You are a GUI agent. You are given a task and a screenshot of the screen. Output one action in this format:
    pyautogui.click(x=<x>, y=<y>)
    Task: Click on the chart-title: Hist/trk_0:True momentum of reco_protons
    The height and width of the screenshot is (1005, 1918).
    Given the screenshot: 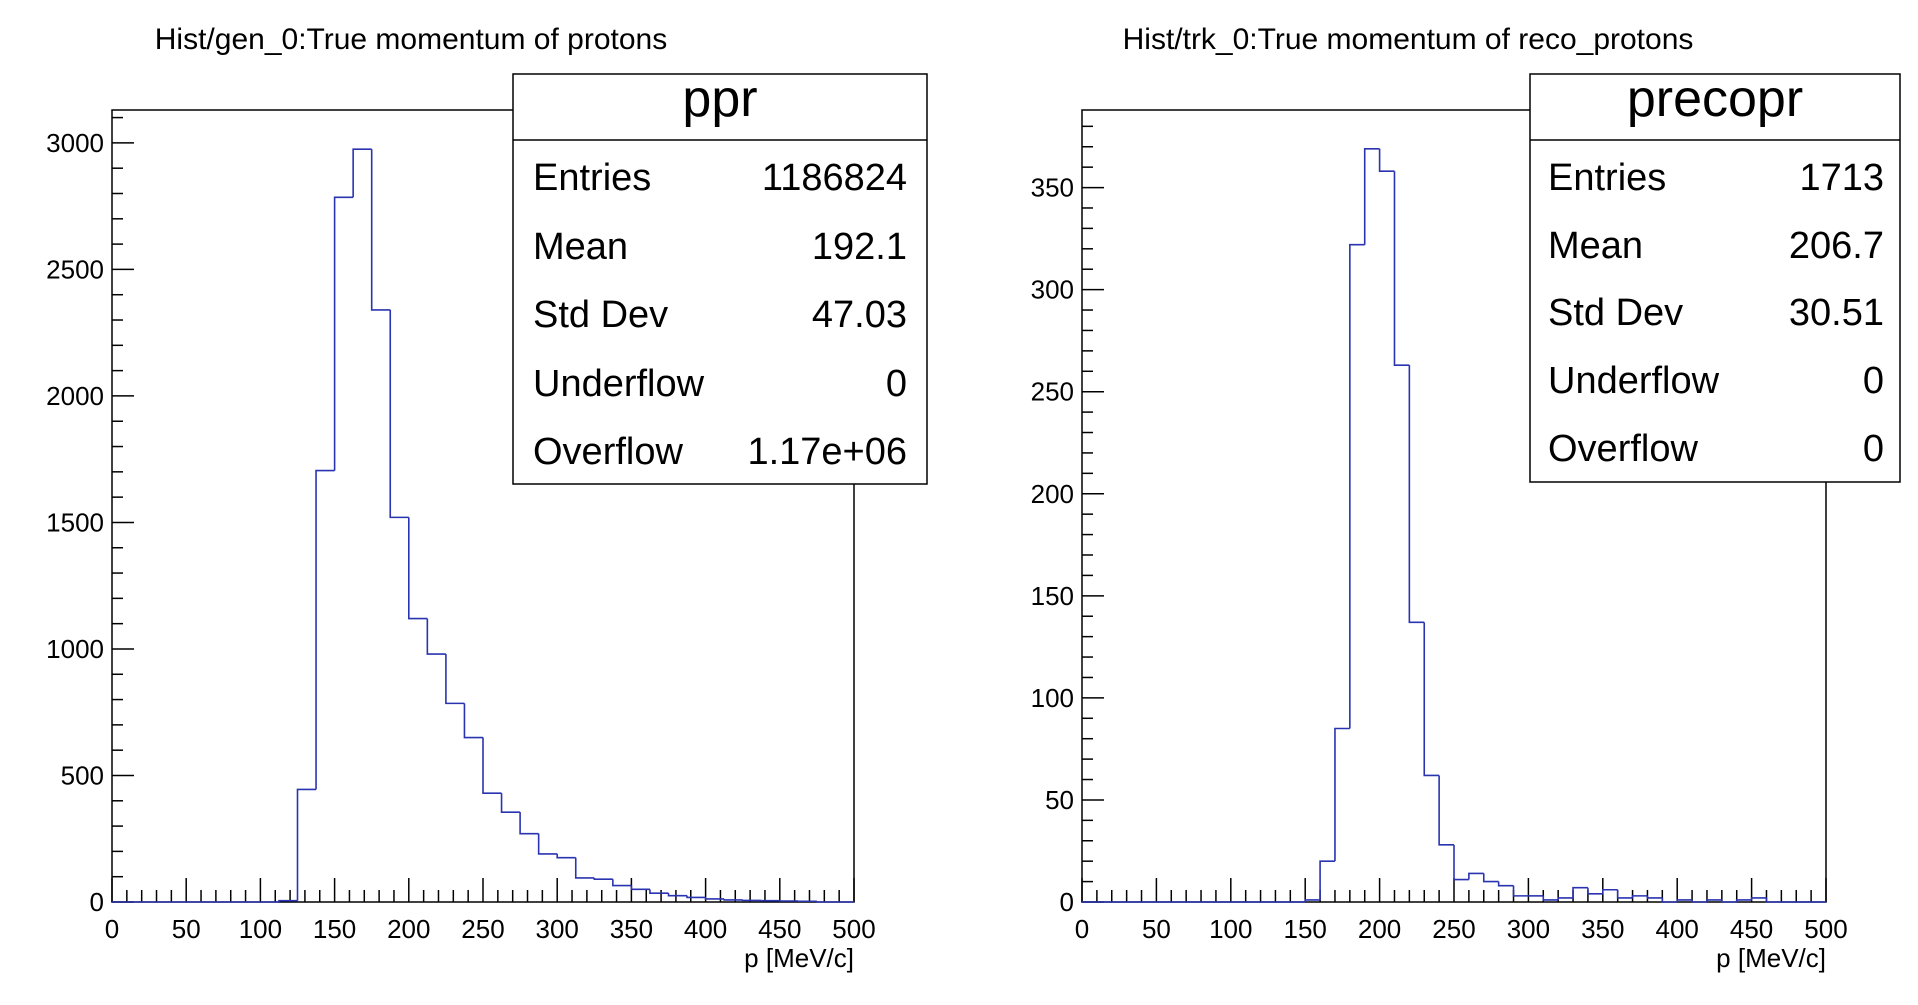 What is the action you would take?
    pyautogui.click(x=1408, y=39)
    